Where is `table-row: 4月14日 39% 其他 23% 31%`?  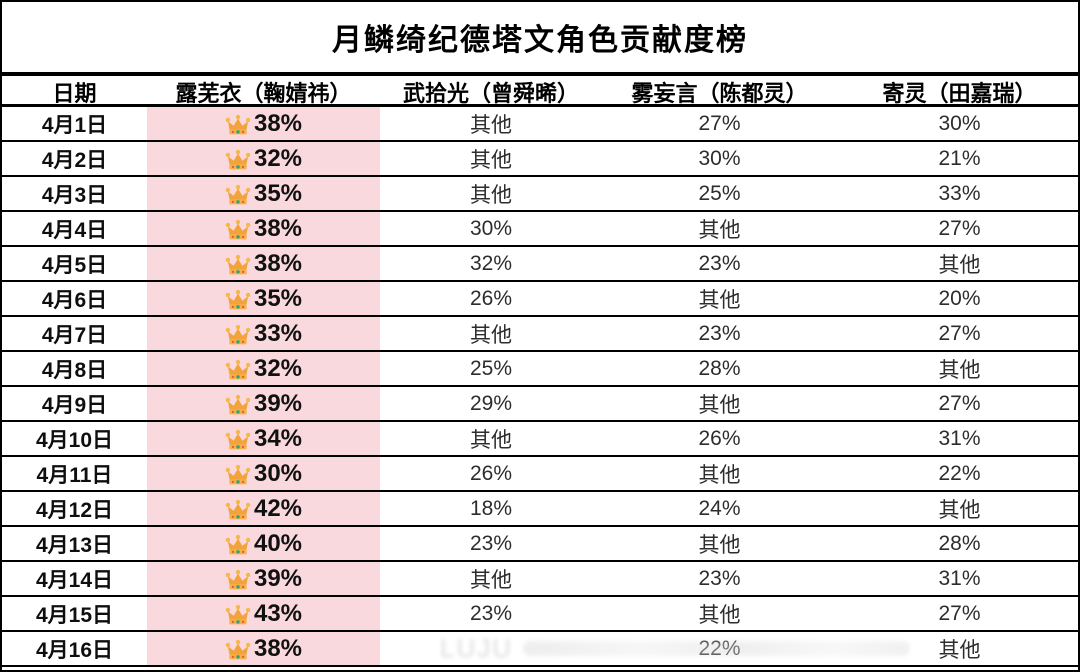 table-row: 4月14日 39% 其他 23% 31% is located at coordinates (540, 579).